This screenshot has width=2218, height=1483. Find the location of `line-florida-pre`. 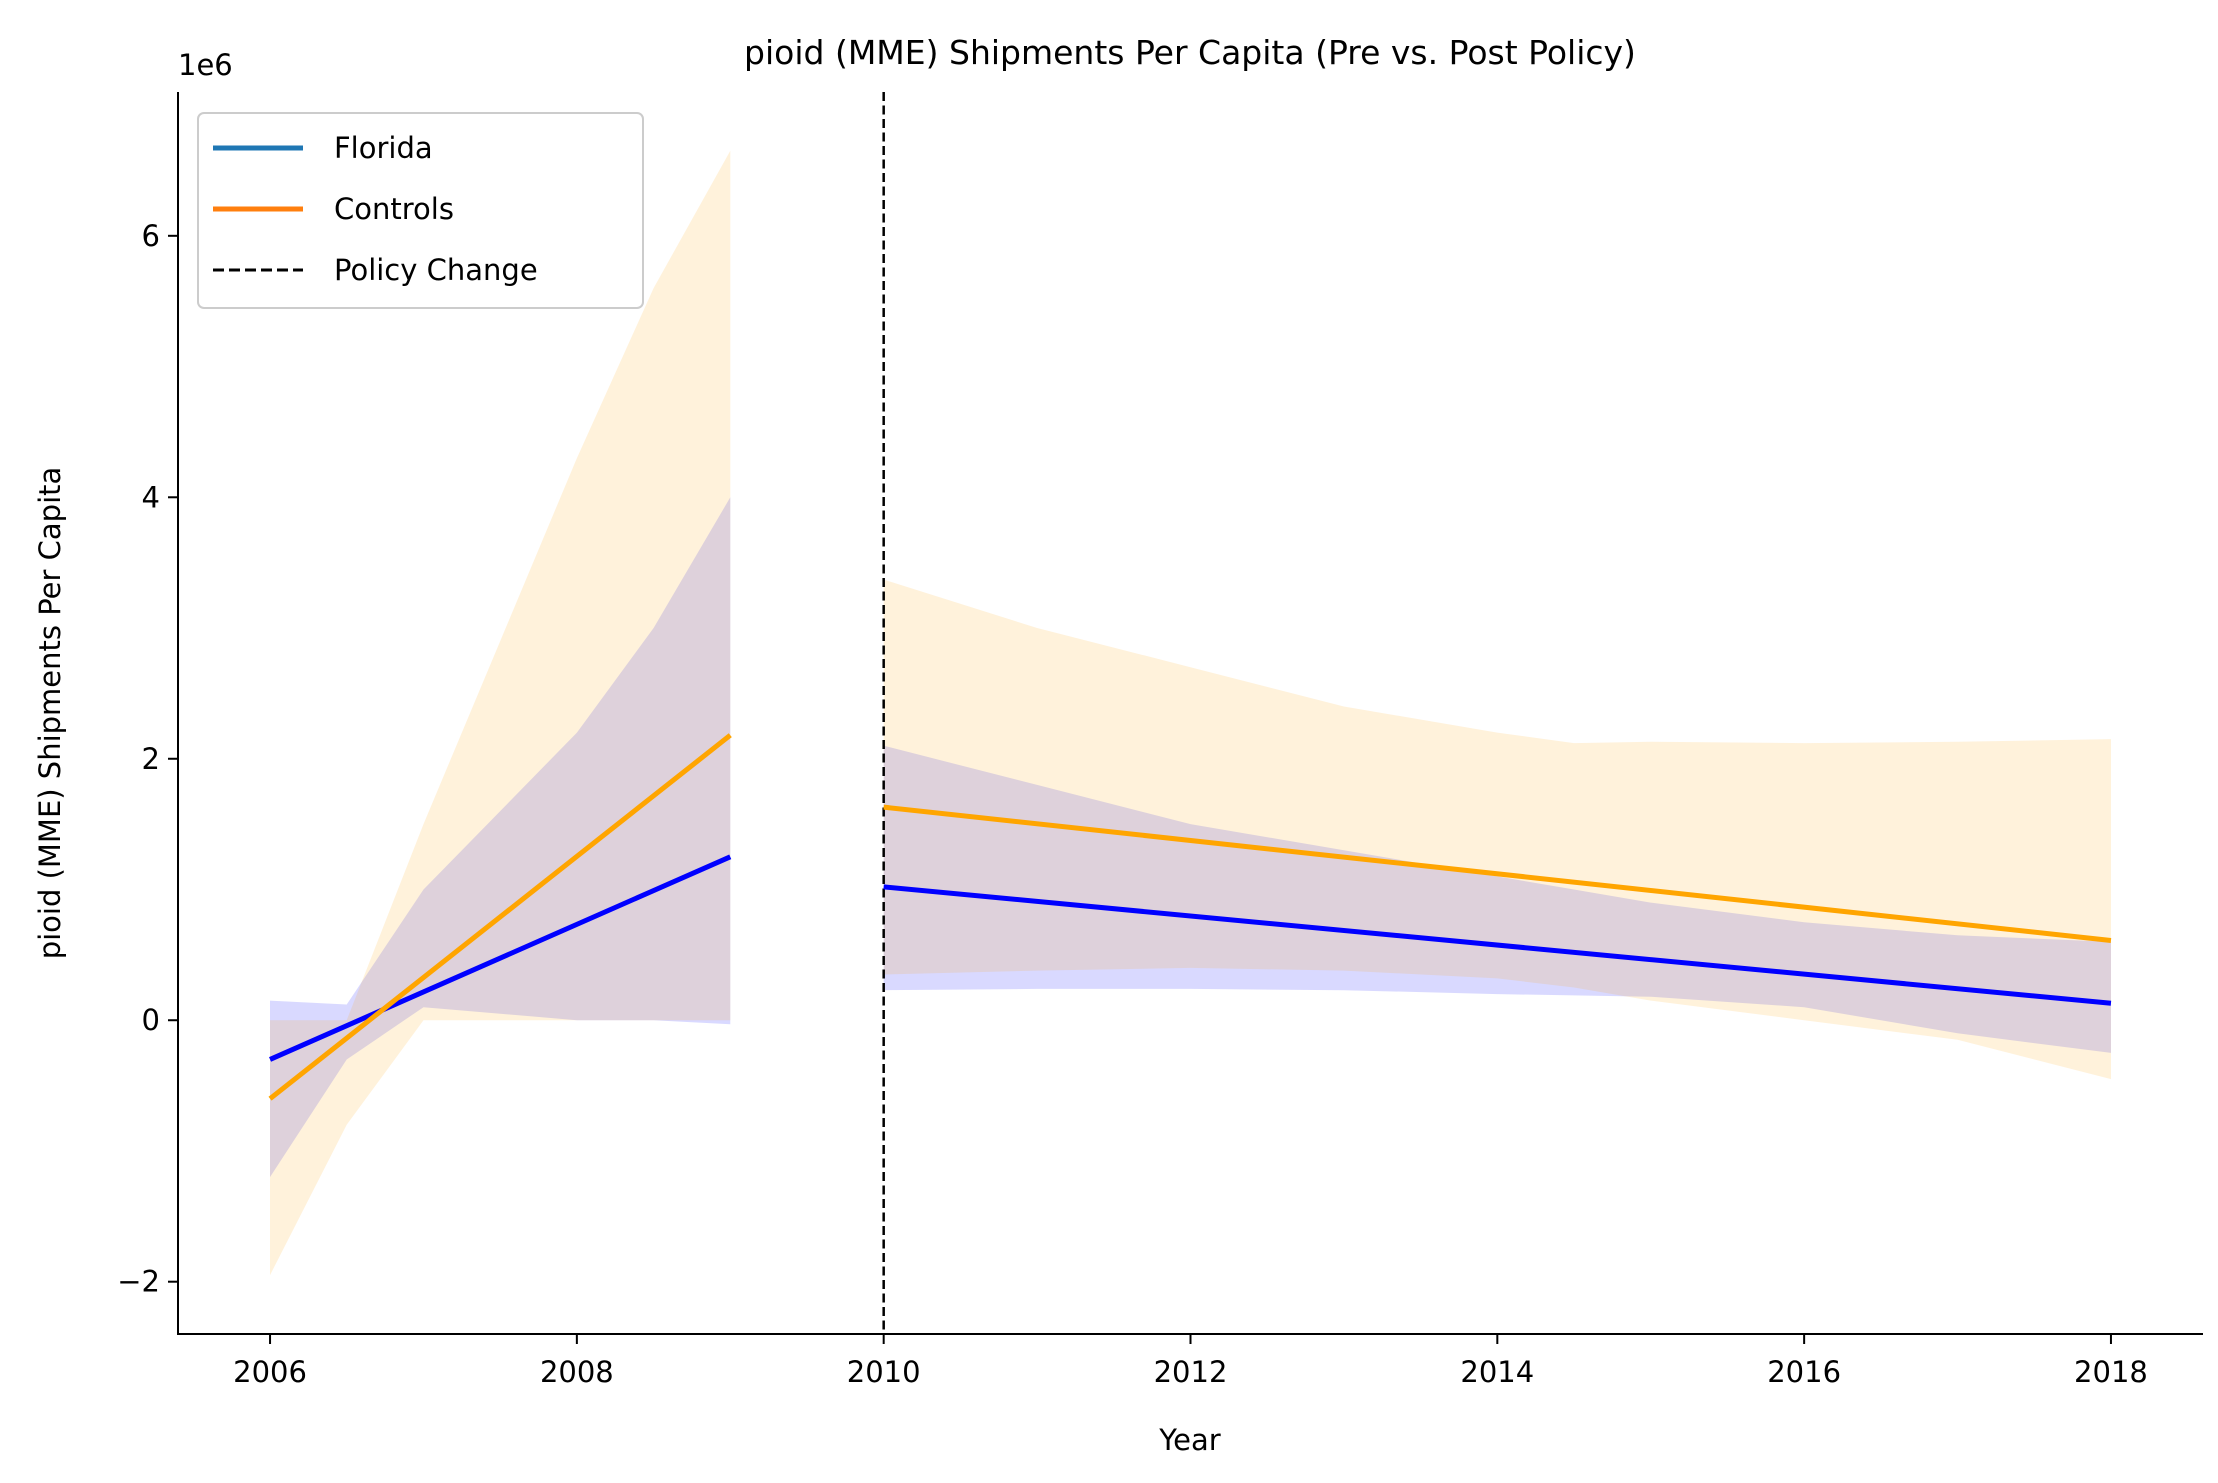

line-florida-pre is located at coordinates (500, 958).